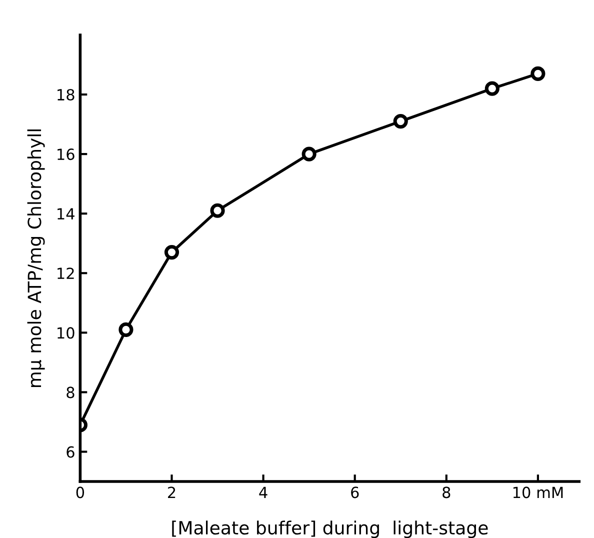 The height and width of the screenshot is (538, 594). I want to click on y-tick-label: 6, so click(70, 452).